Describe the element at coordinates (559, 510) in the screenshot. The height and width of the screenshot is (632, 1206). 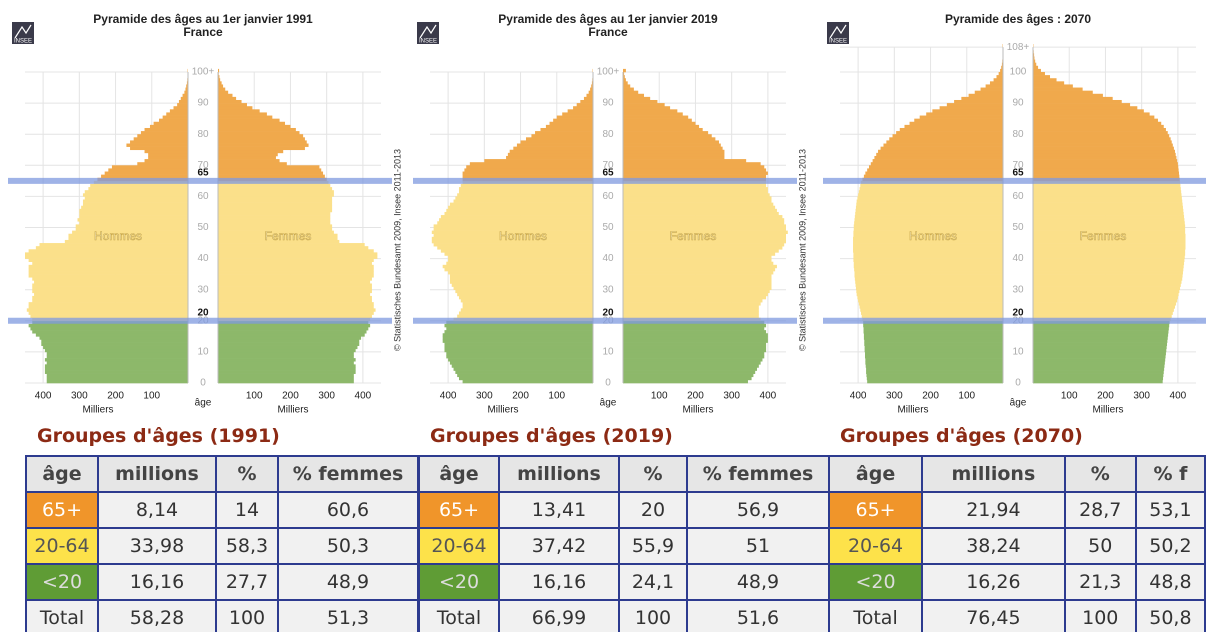
I see `table-cell: 13,41` at that location.